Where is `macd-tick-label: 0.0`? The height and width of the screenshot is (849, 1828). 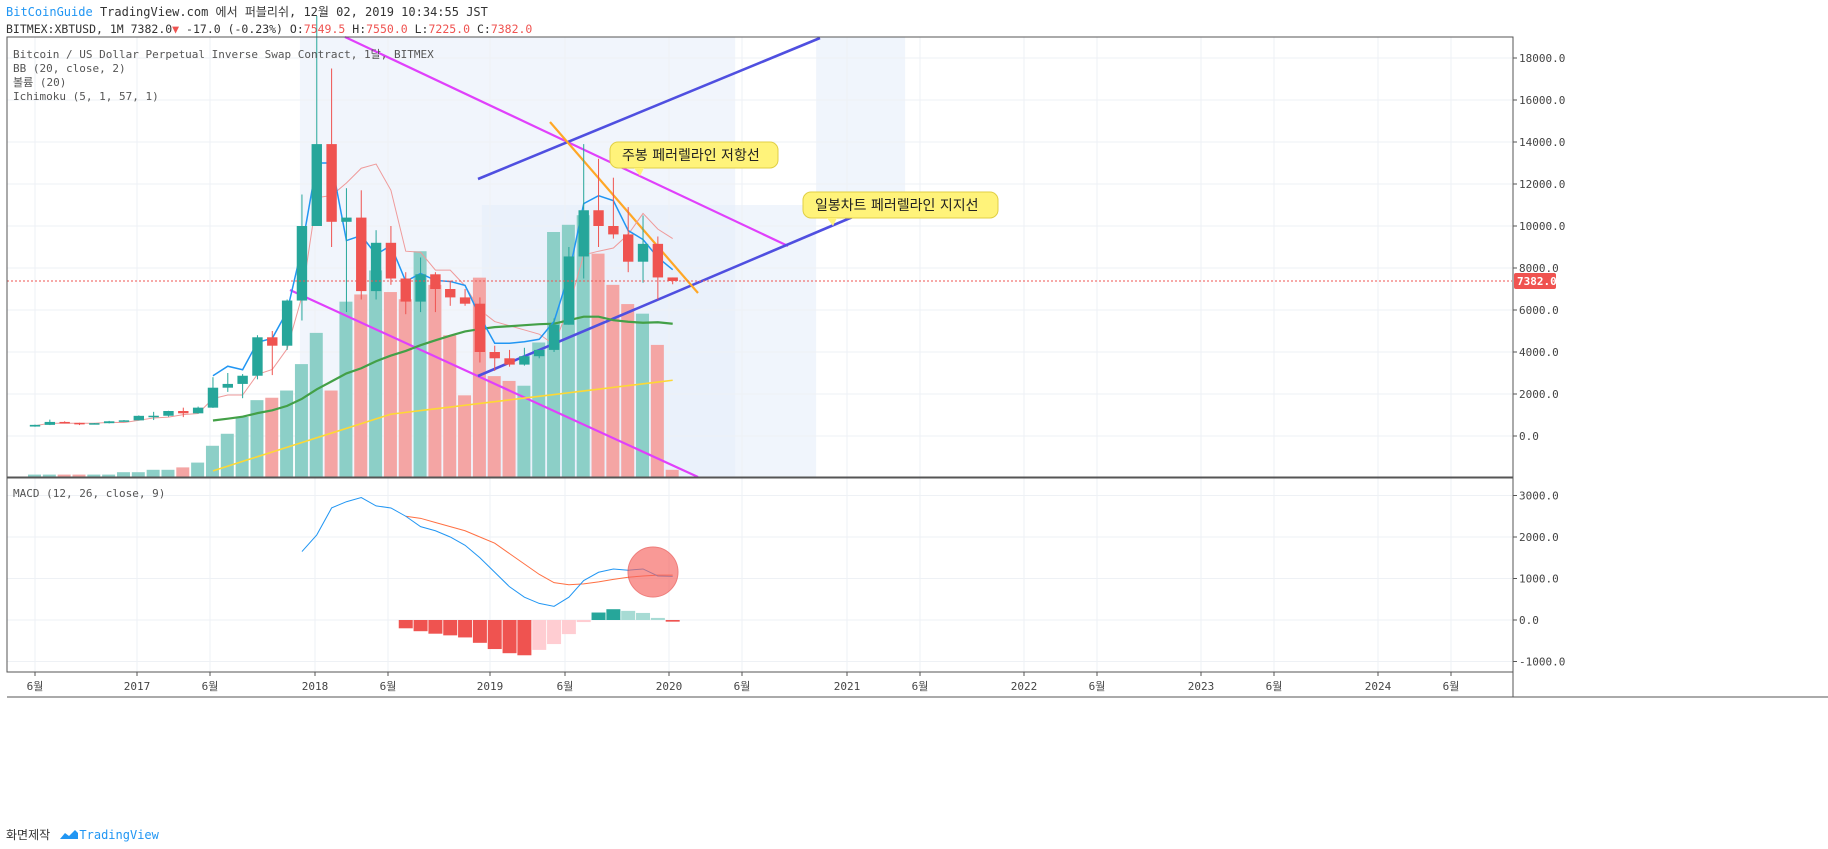
macd-tick-label: 0.0 is located at coordinates (1529, 620).